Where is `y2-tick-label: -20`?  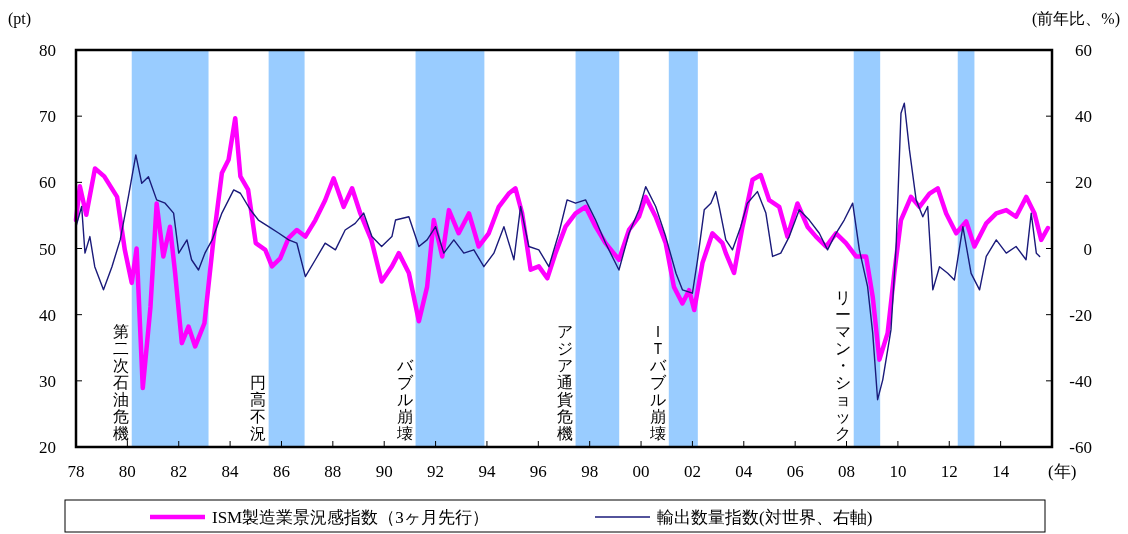 y2-tick-label: -20 is located at coordinates (1080, 315).